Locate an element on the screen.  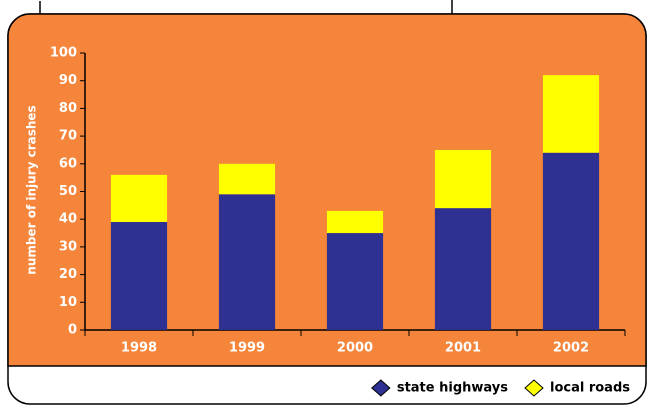
y-tick-label: 10 is located at coordinates (68, 302).